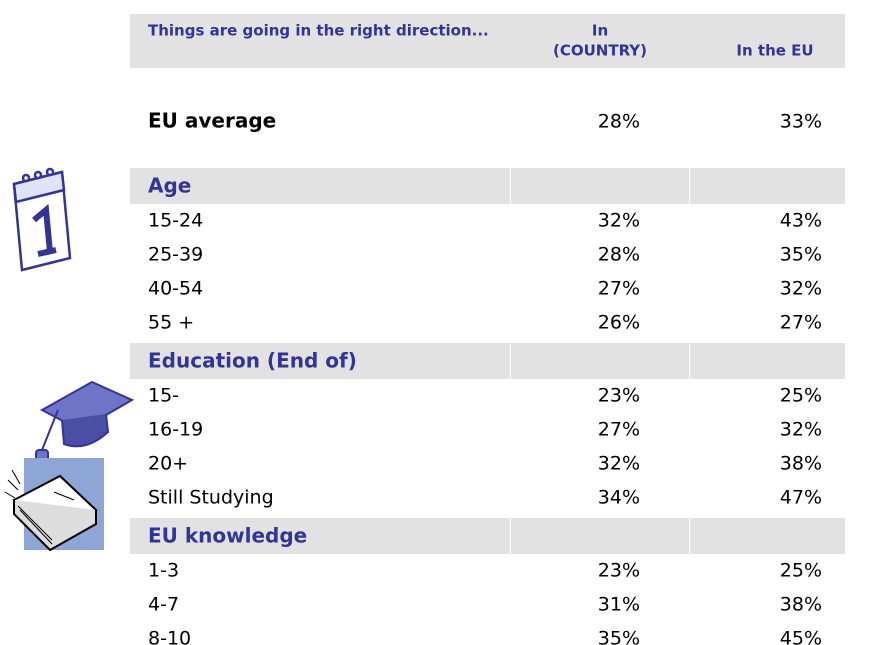  Describe the element at coordinates (211, 498) in the screenshot. I see `row-label: Still Studying` at that location.